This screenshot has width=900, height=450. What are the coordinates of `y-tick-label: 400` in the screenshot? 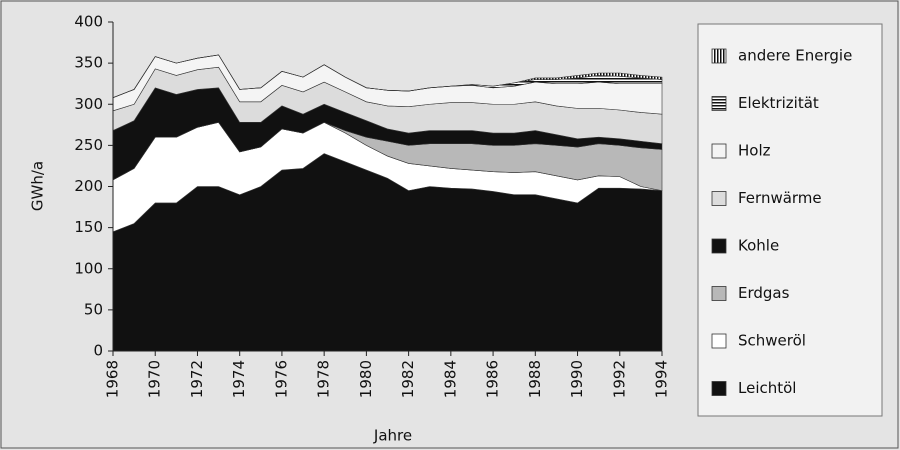 It's located at (88, 22).